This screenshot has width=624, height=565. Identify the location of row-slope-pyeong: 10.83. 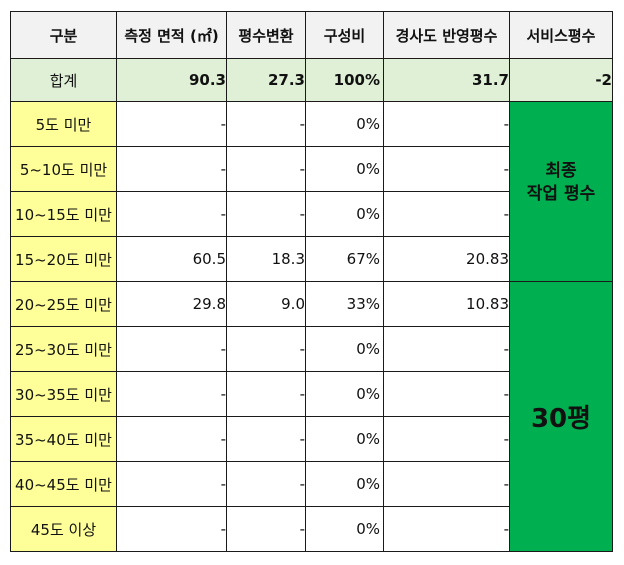
(446, 304).